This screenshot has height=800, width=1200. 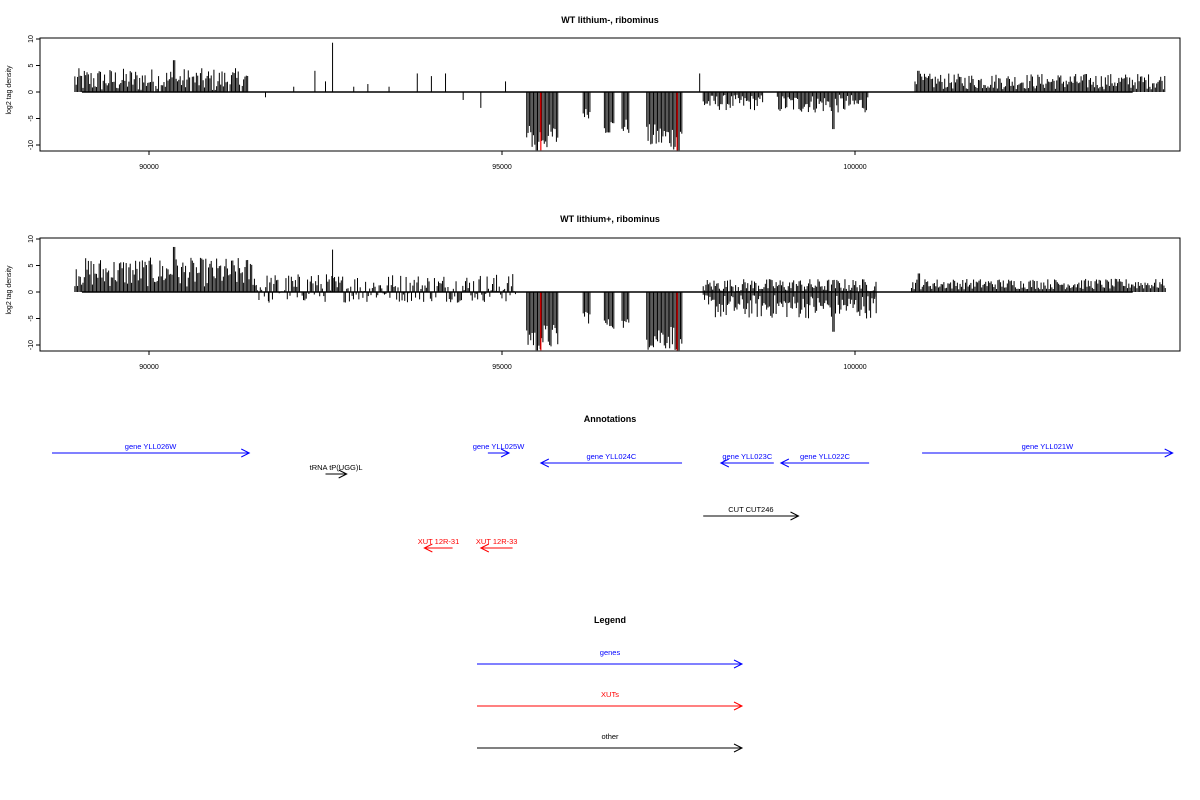 I want to click on legend-label: other, so click(x=610, y=736).